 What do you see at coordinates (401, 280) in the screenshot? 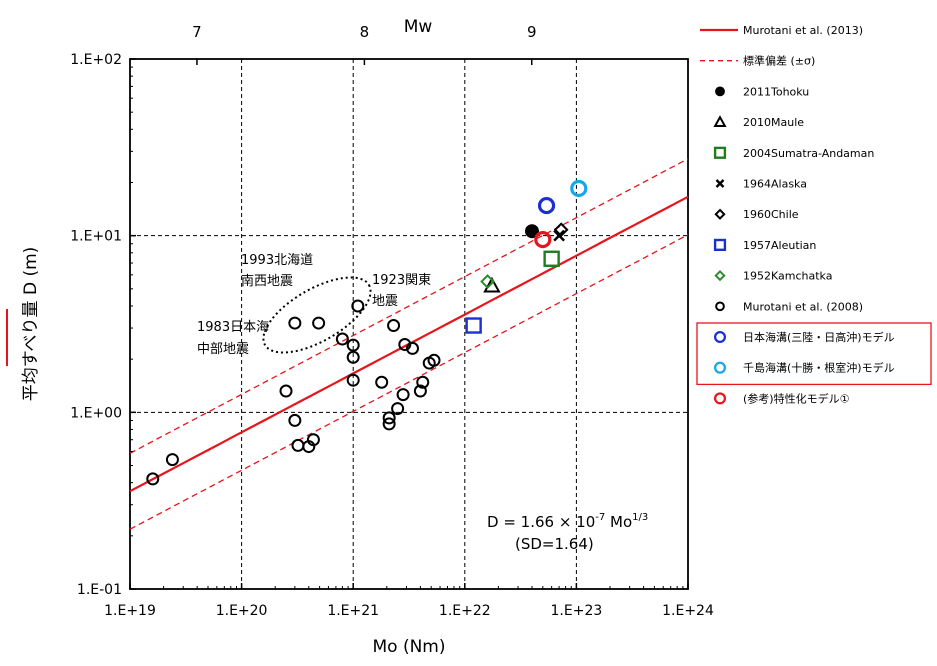
I see `annotation-1923-line1: 1923関東` at bounding box center [401, 280].